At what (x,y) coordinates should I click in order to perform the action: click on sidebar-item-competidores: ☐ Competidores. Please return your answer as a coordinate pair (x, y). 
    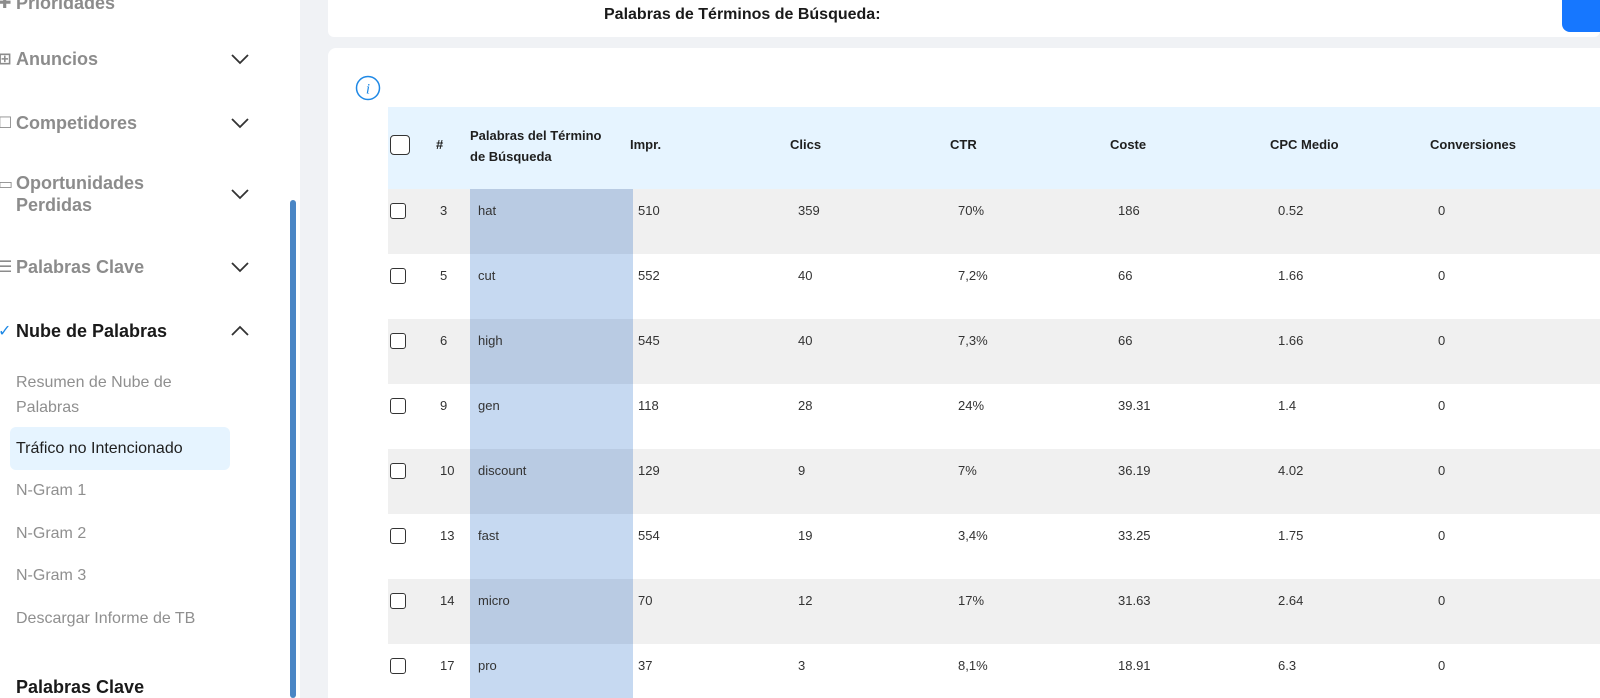
    Looking at the image, I should click on (135, 123).